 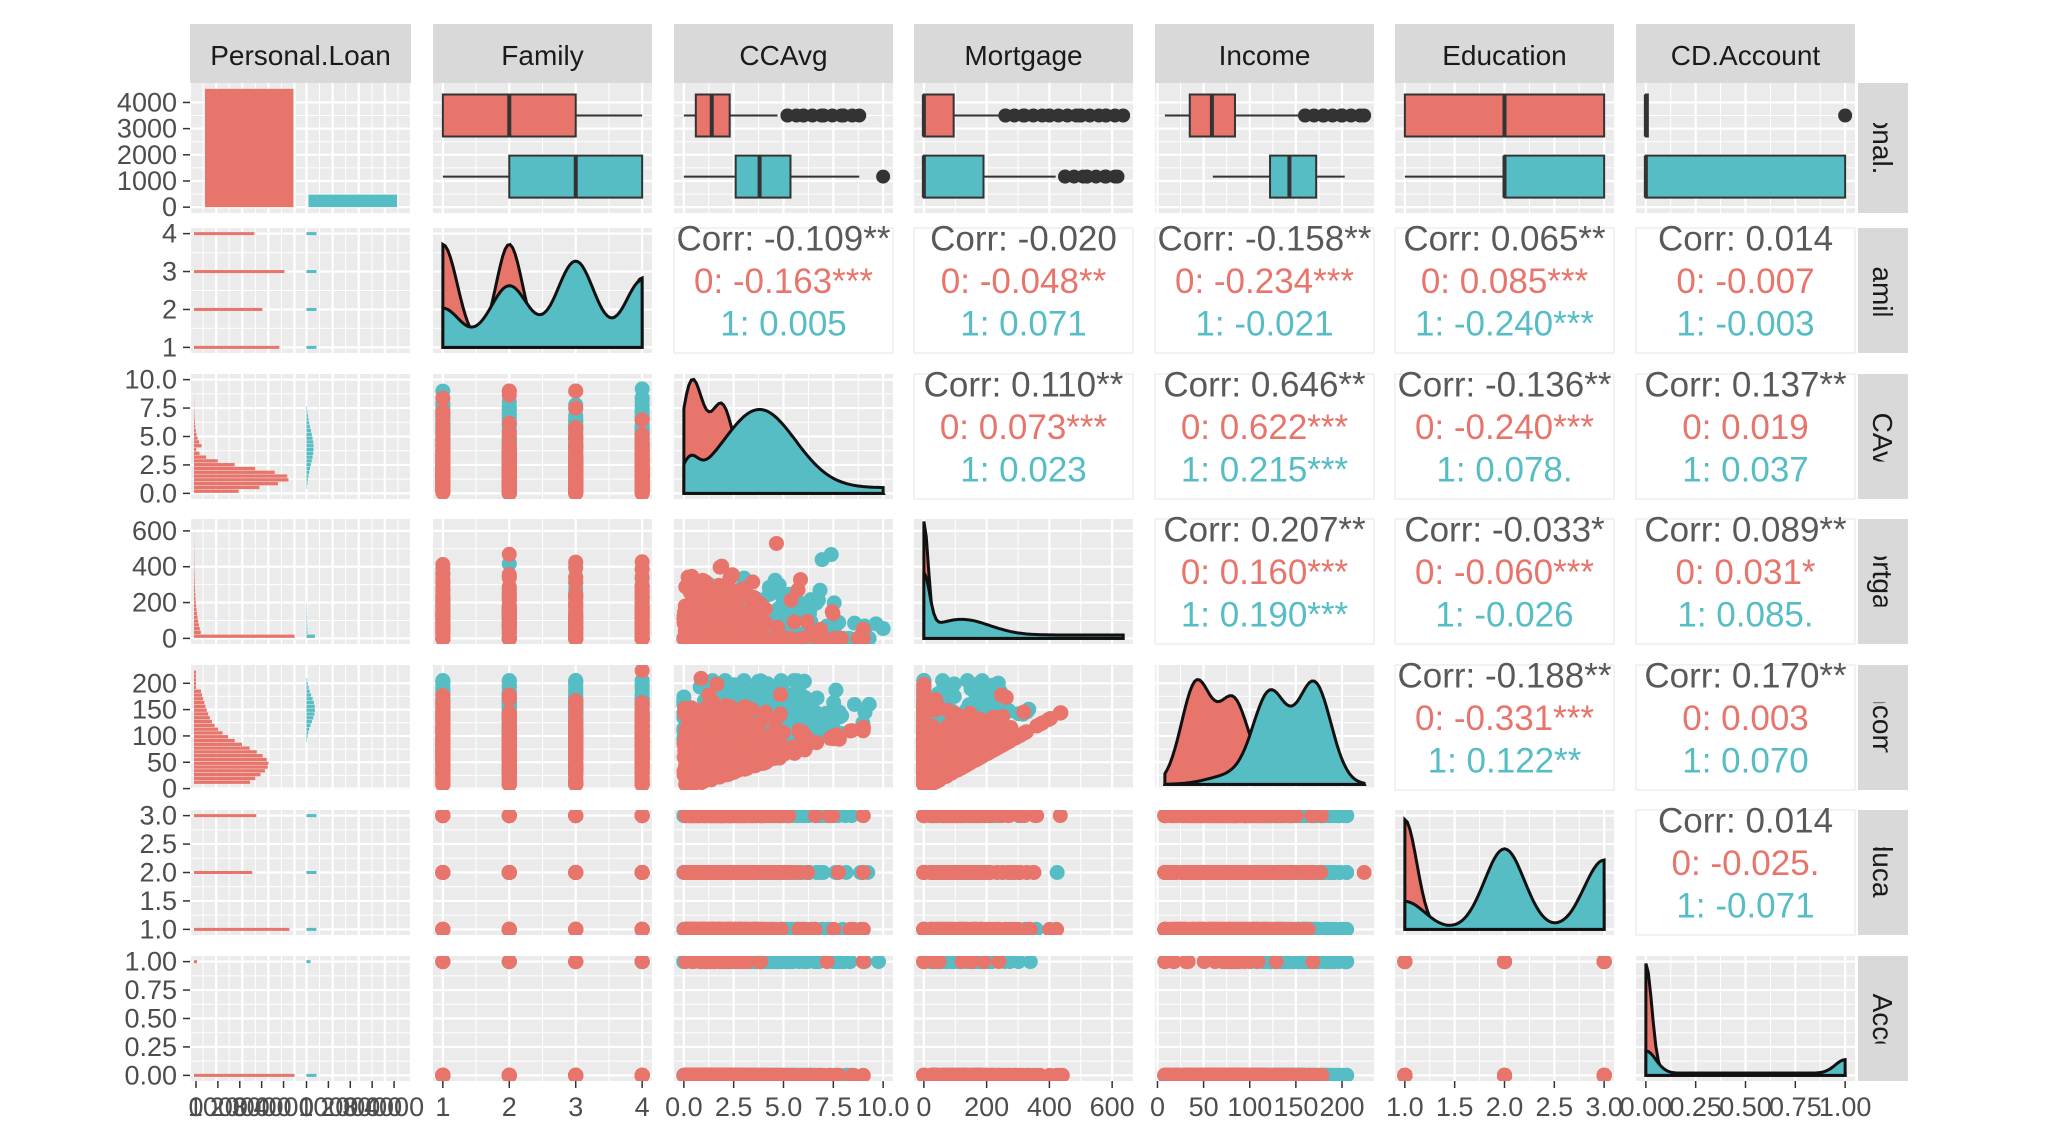 What do you see at coordinates (1265, 55) in the screenshot?
I see `column-strip-label: Income` at bounding box center [1265, 55].